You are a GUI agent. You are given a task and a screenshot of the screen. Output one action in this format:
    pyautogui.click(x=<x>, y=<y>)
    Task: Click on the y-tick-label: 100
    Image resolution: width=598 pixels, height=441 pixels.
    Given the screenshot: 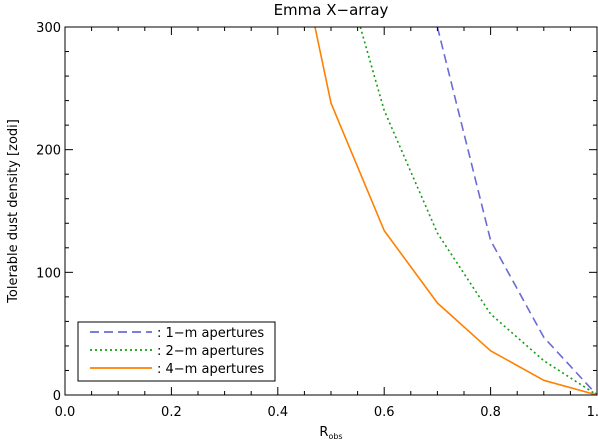 What is the action you would take?
    pyautogui.click(x=48, y=273)
    